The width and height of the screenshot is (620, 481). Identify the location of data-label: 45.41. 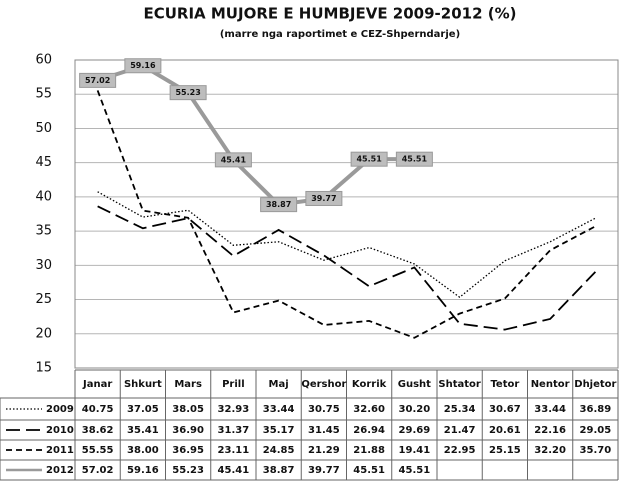
(234, 159).